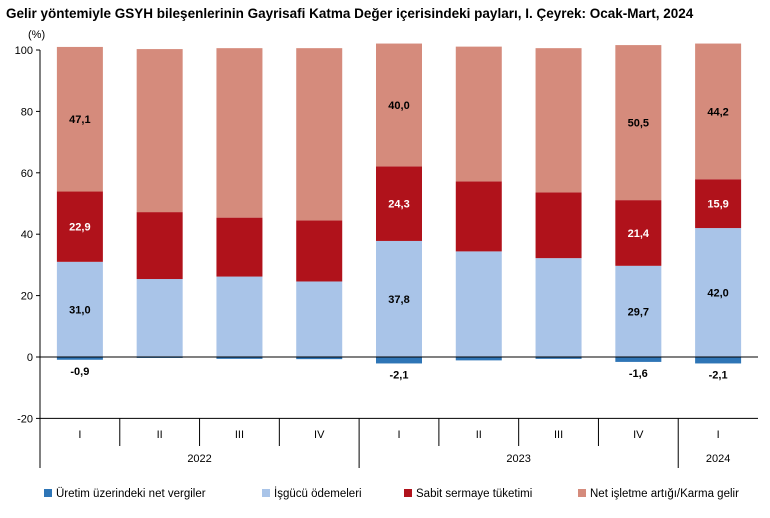  I want to click on data-label: 21,4, so click(639, 234).